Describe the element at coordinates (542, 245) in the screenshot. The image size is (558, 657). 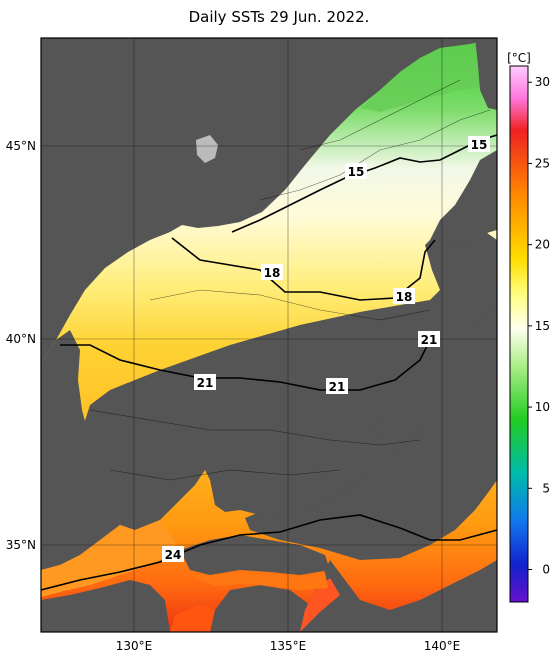
I see `colorbar-tick-label: 20` at that location.